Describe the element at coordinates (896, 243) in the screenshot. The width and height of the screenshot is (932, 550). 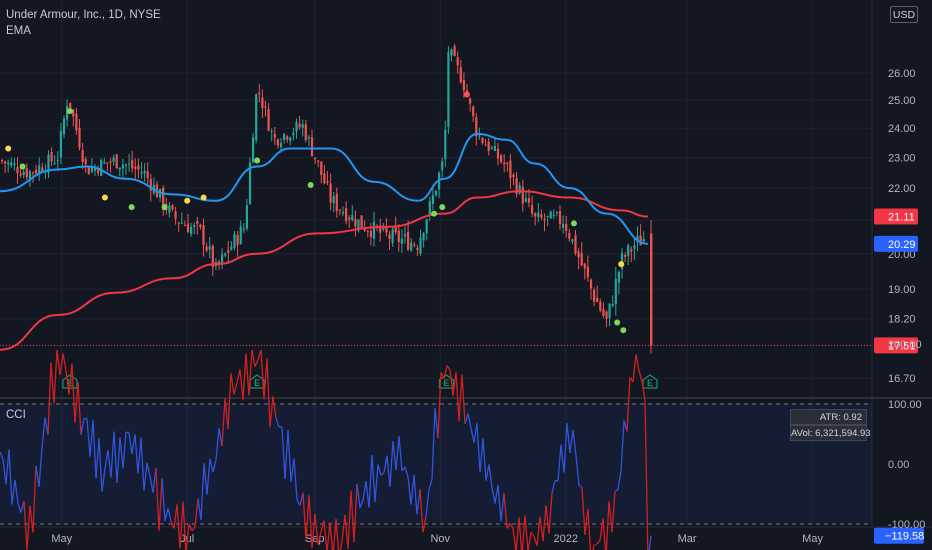
I see `price-badge` at that location.